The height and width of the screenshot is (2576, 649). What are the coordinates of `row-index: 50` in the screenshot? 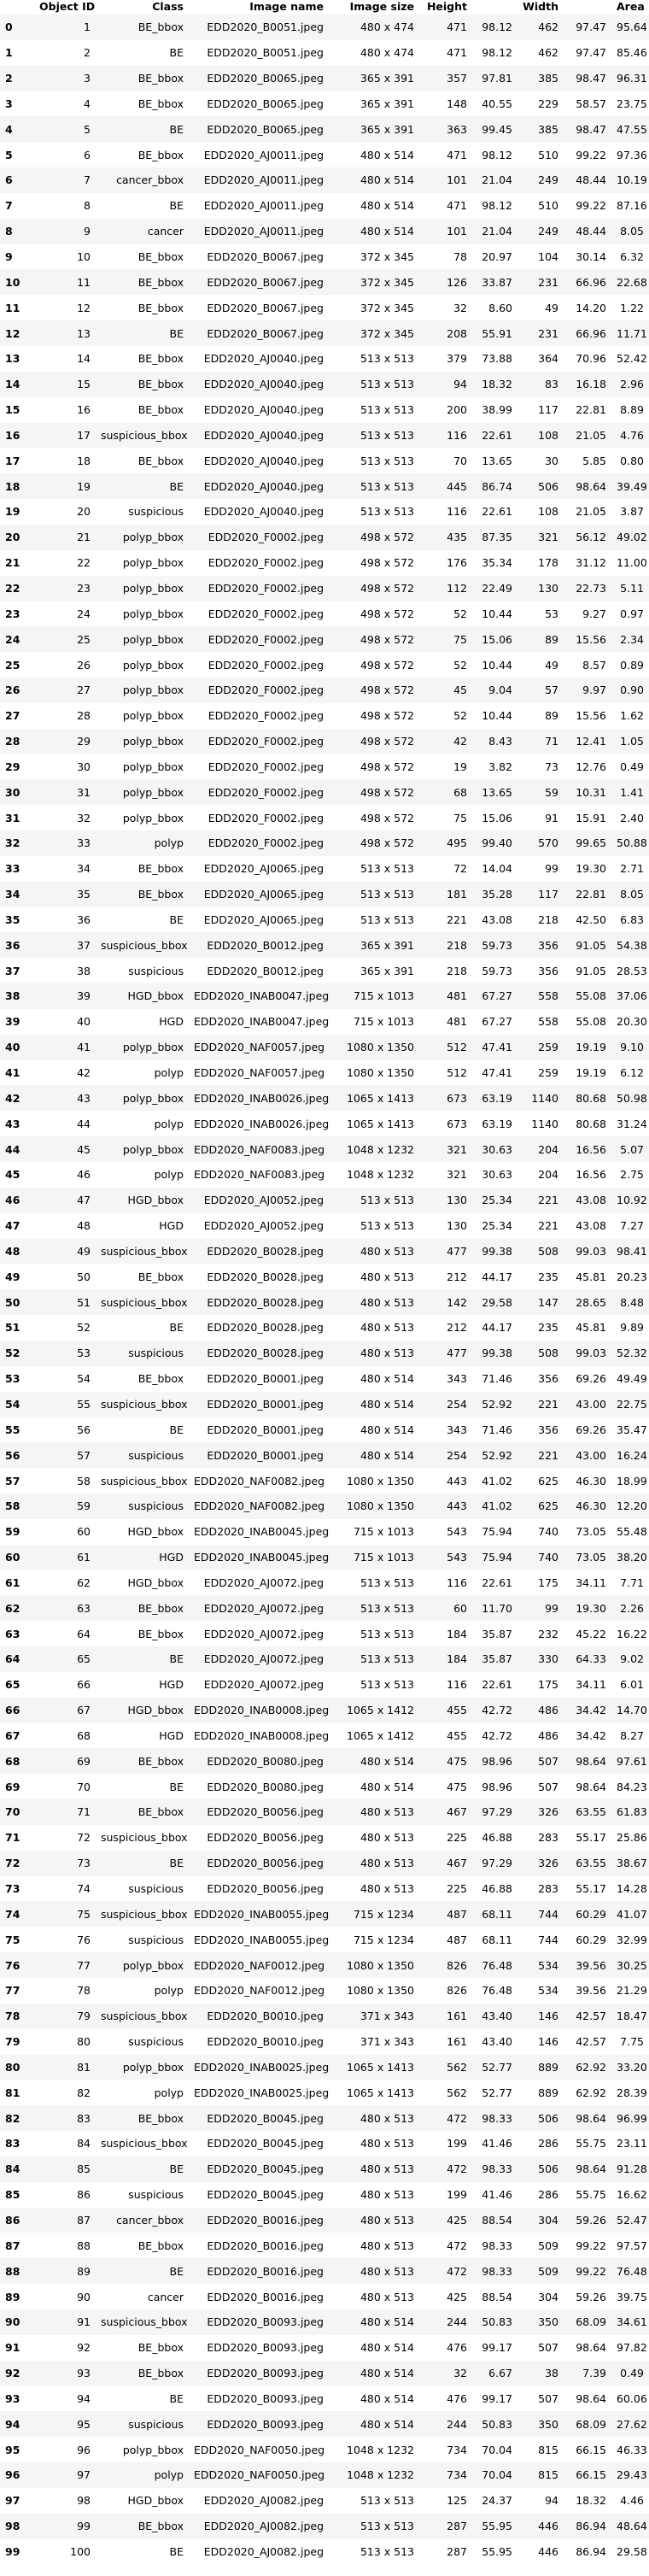 It's located at (12, 1302).